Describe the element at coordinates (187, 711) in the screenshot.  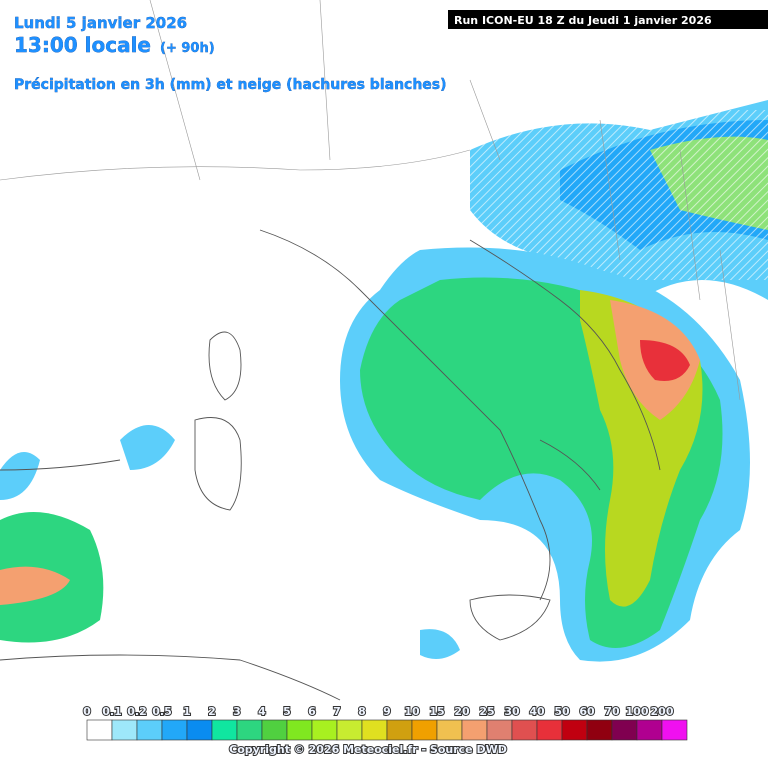
I see `legend-label: 1` at that location.